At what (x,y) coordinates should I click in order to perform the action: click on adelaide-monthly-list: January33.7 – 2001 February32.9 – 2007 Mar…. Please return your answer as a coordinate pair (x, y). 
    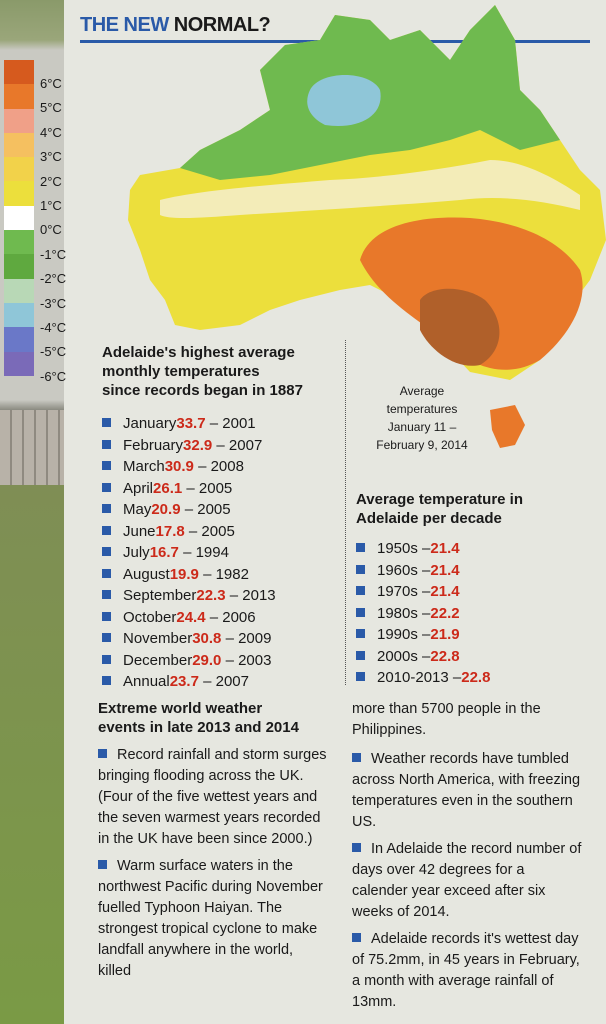
    Looking at the image, I should click on (222, 553).